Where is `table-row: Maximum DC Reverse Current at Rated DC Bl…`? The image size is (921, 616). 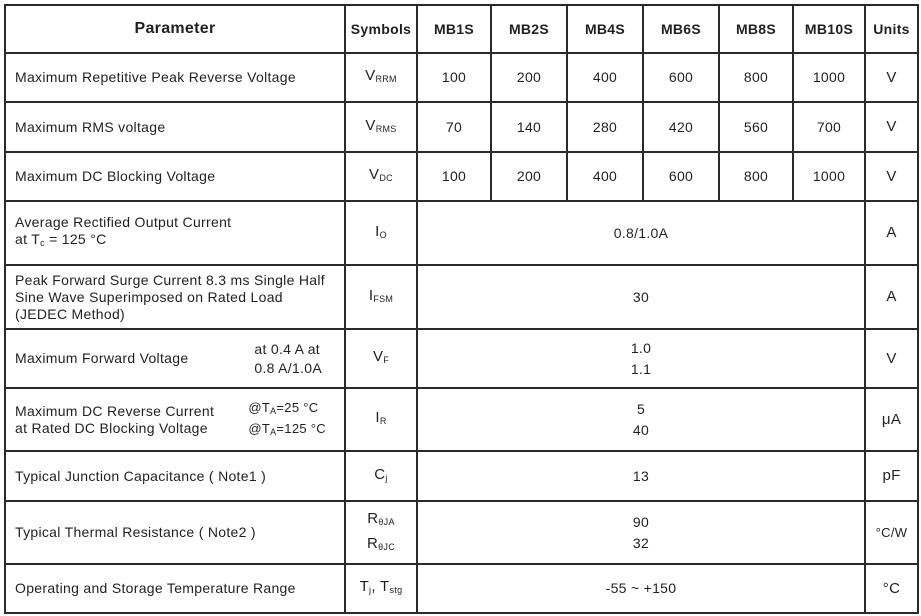 table-row: Maximum DC Reverse Current at Rated DC Bl… is located at coordinates (461, 419).